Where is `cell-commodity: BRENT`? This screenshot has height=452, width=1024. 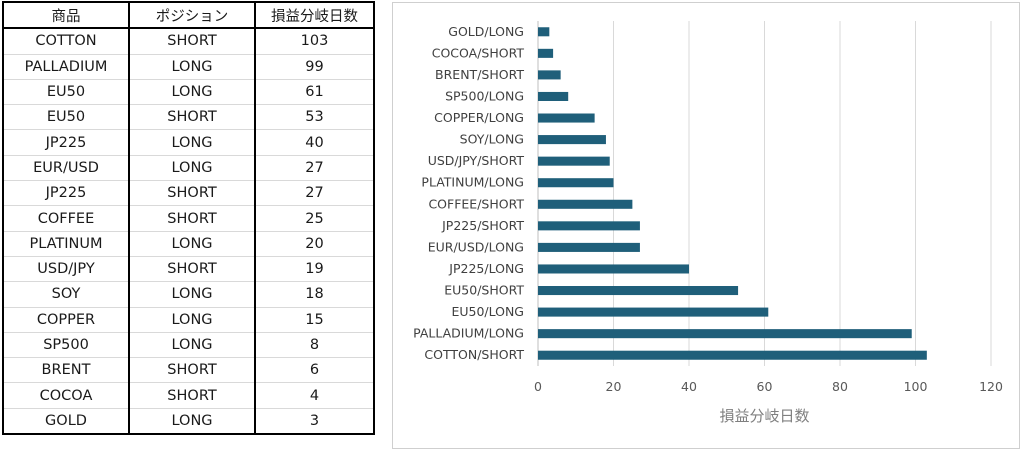
cell-commodity: BRENT is located at coordinates (66, 370).